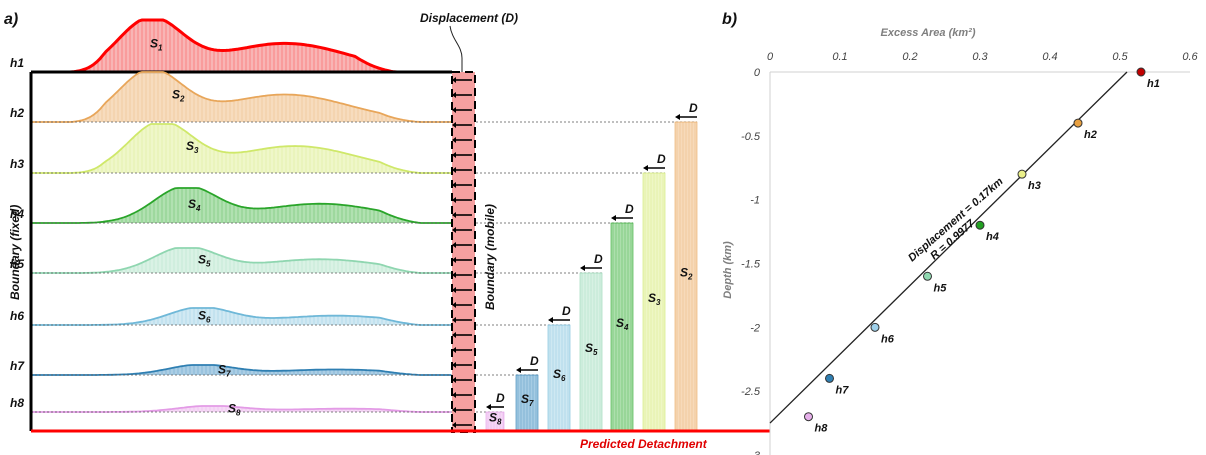 This screenshot has width=1206, height=455. Describe the element at coordinates (1141, 72) in the screenshot. I see `scatter-point-h1` at that location.